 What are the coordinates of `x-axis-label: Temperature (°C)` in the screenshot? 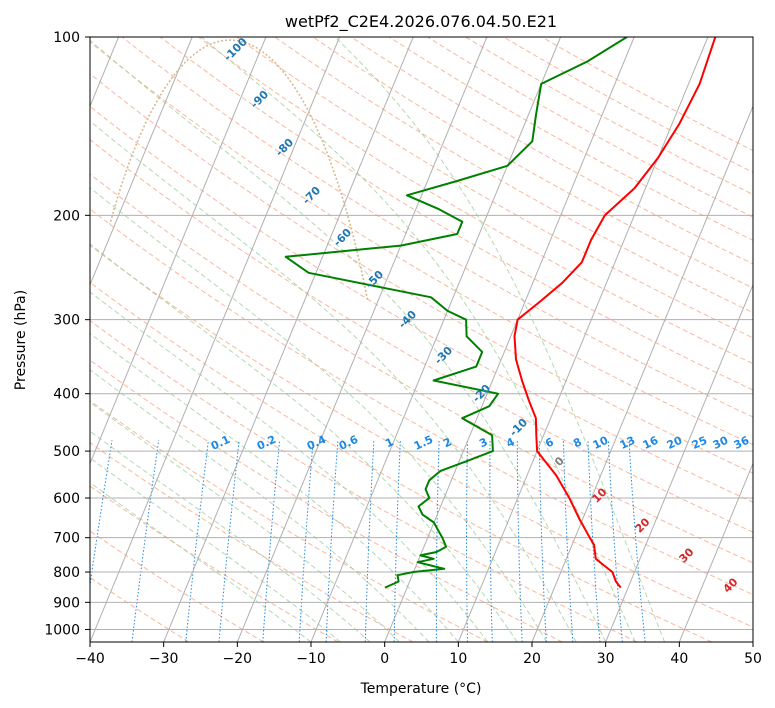 It's located at (421, 689).